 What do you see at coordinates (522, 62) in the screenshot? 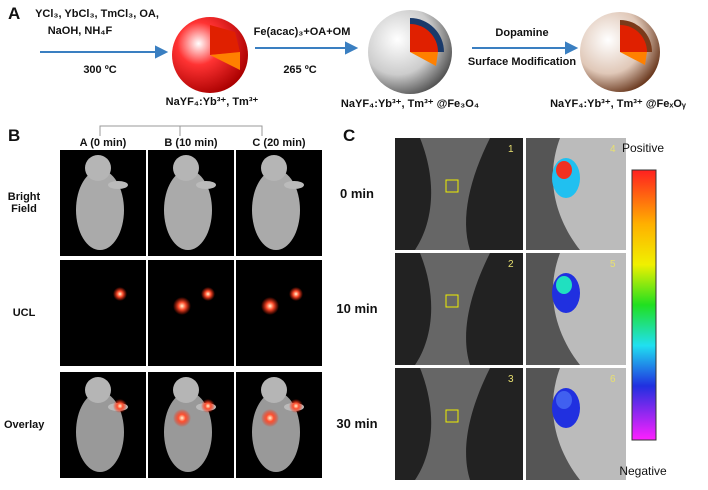
I see `condition: Surface Modification` at bounding box center [522, 62].